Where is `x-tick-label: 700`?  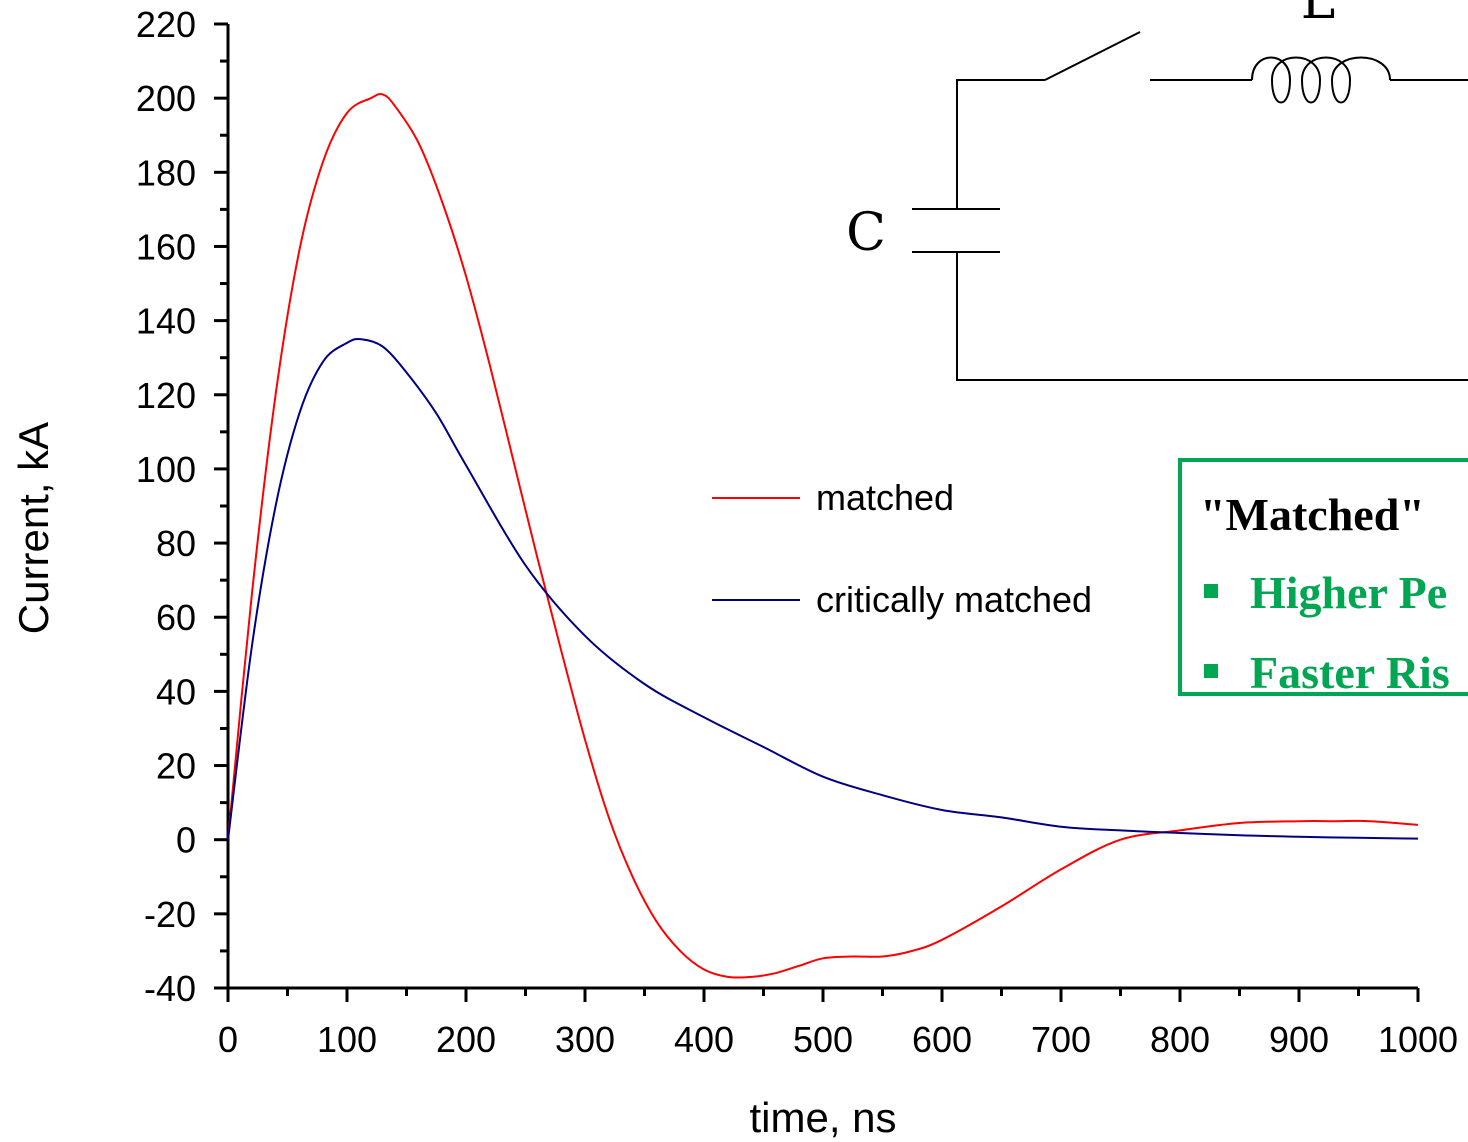 x-tick-label: 700 is located at coordinates (1061, 1039).